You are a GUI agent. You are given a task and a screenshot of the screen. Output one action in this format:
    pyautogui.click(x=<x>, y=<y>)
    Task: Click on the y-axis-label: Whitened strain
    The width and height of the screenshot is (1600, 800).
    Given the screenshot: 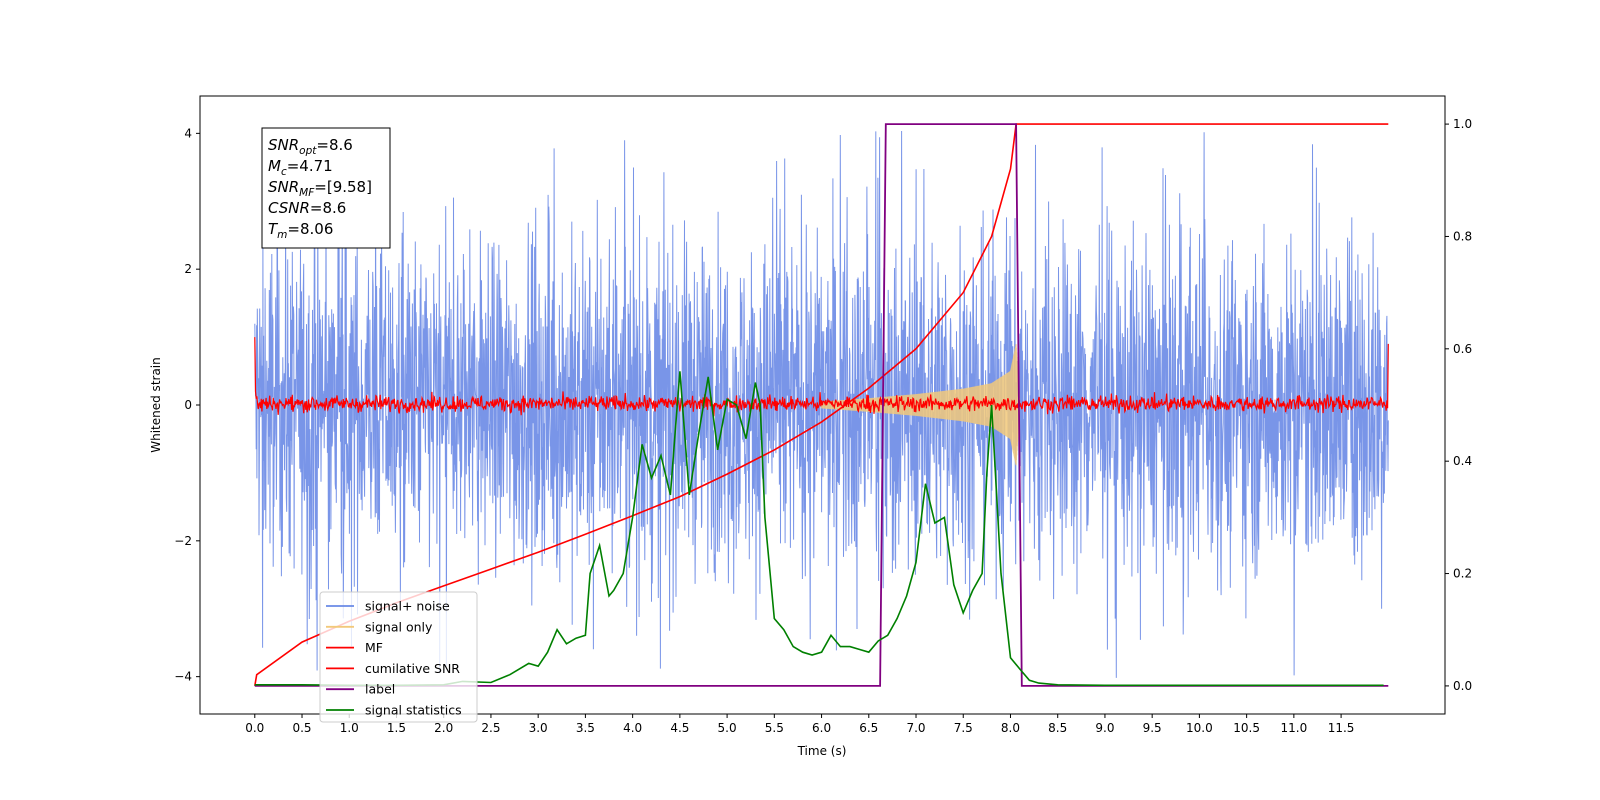 What is the action you would take?
    pyautogui.click(x=156, y=405)
    